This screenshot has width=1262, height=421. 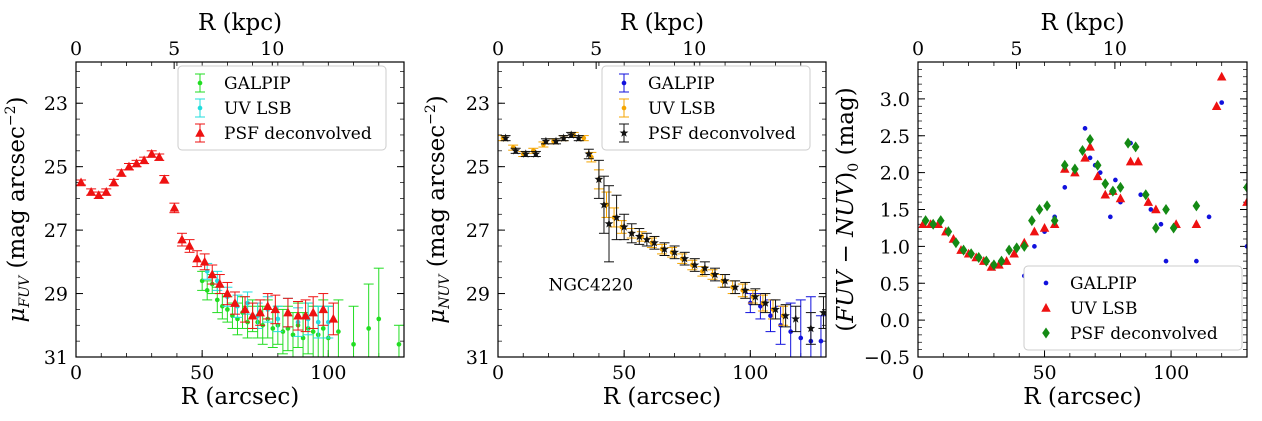 What do you see at coordinates (1134, 189) in the screenshot?
I see `series-galpip` at bounding box center [1134, 189].